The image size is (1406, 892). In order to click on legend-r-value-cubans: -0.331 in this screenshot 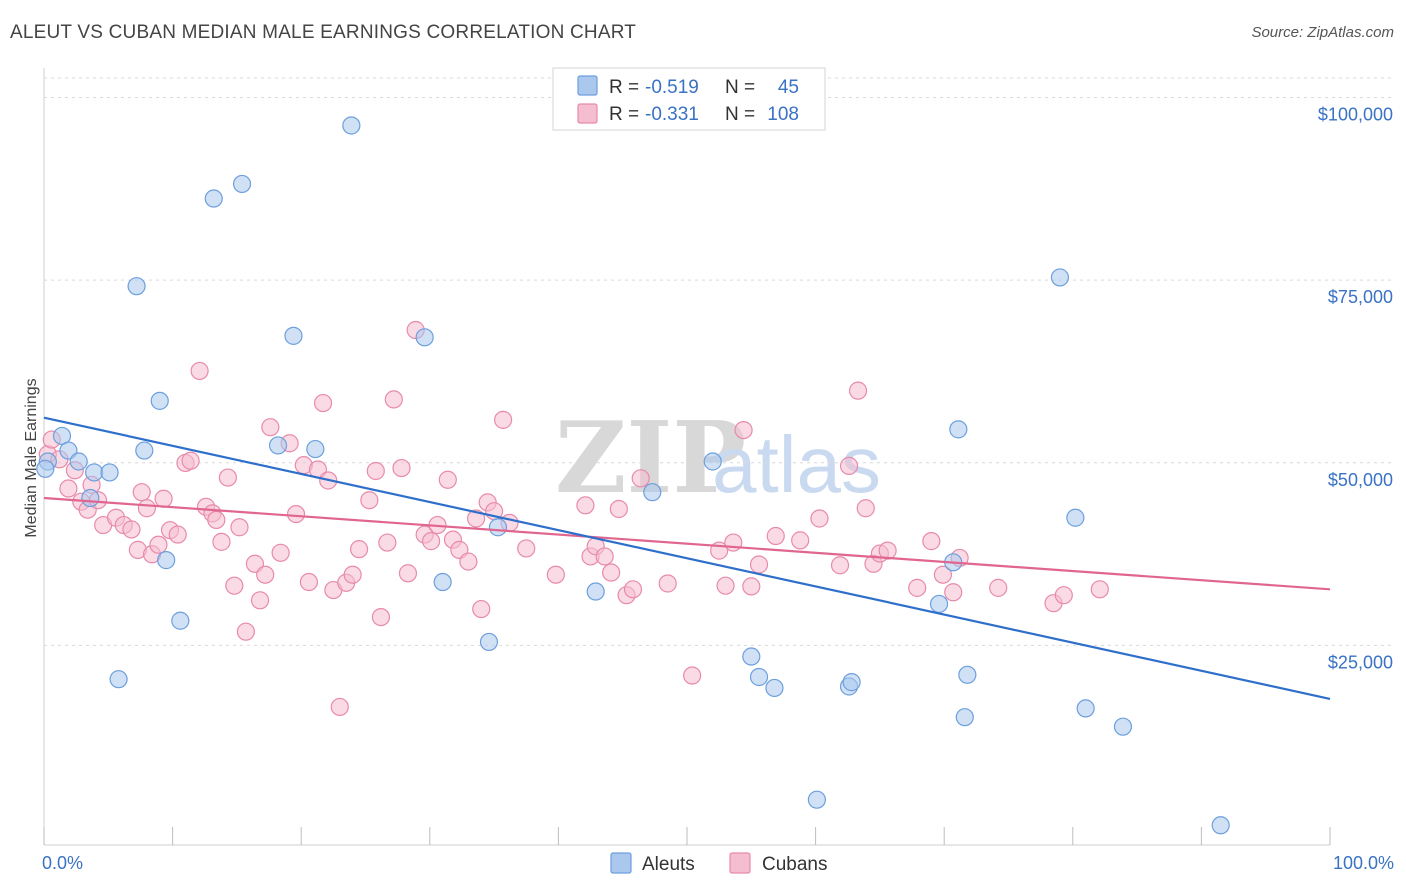, I will do `click(672, 114)`.